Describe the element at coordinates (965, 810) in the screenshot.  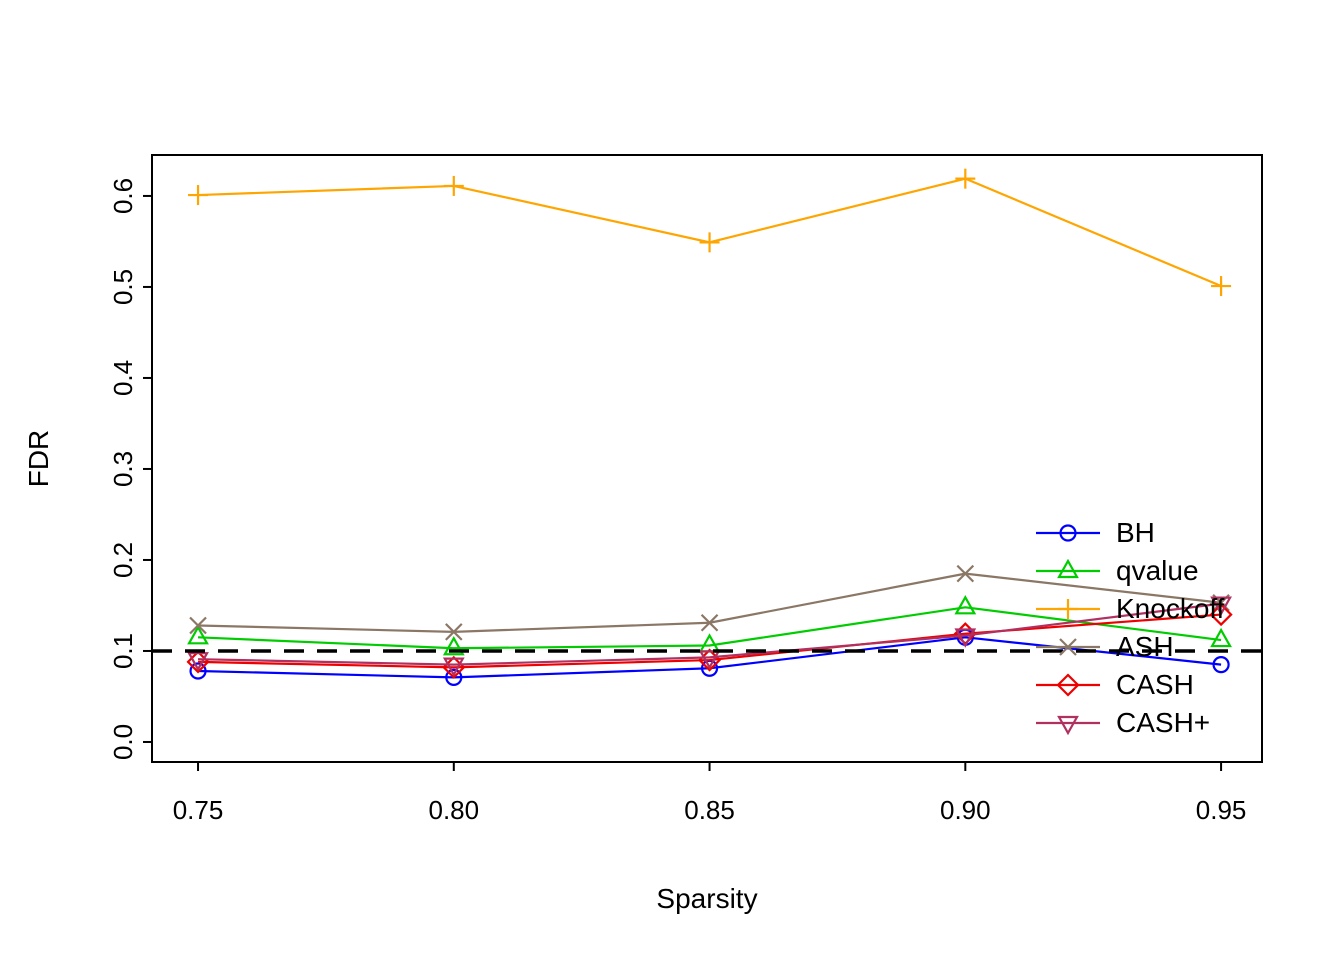
I see `x-tick-label: 0.90` at that location.